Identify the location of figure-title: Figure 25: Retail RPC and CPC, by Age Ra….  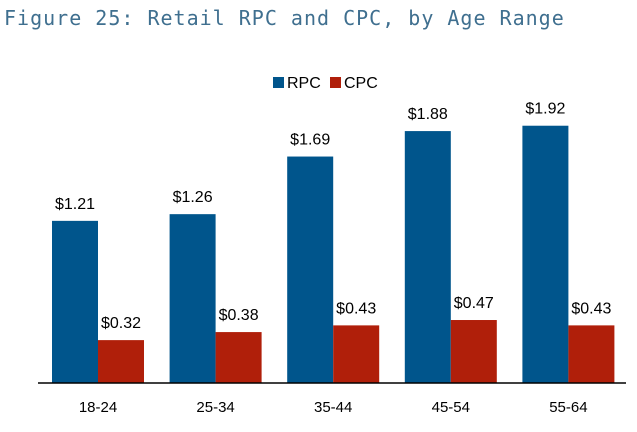
(284, 18).